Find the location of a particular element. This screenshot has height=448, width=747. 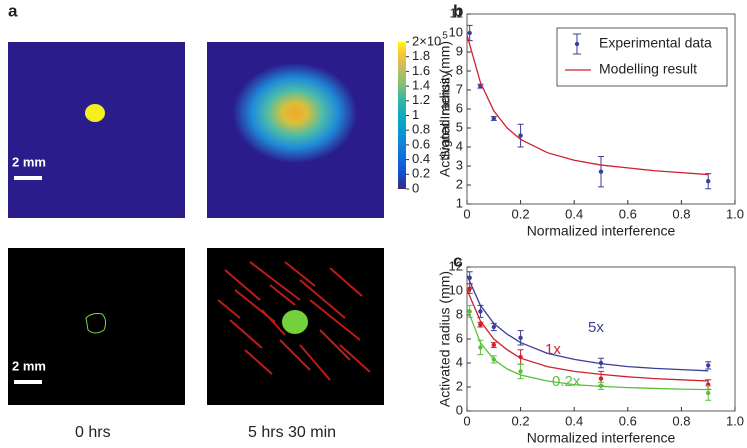

y-tick-label: 0 is located at coordinates (459, 409).